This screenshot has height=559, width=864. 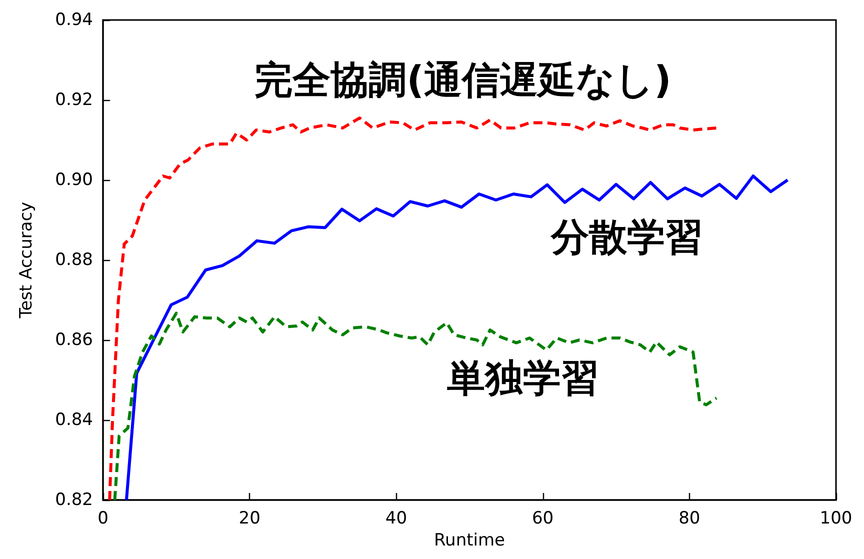 What do you see at coordinates (74, 20) in the screenshot?
I see `y-tick-label: 0.94` at bounding box center [74, 20].